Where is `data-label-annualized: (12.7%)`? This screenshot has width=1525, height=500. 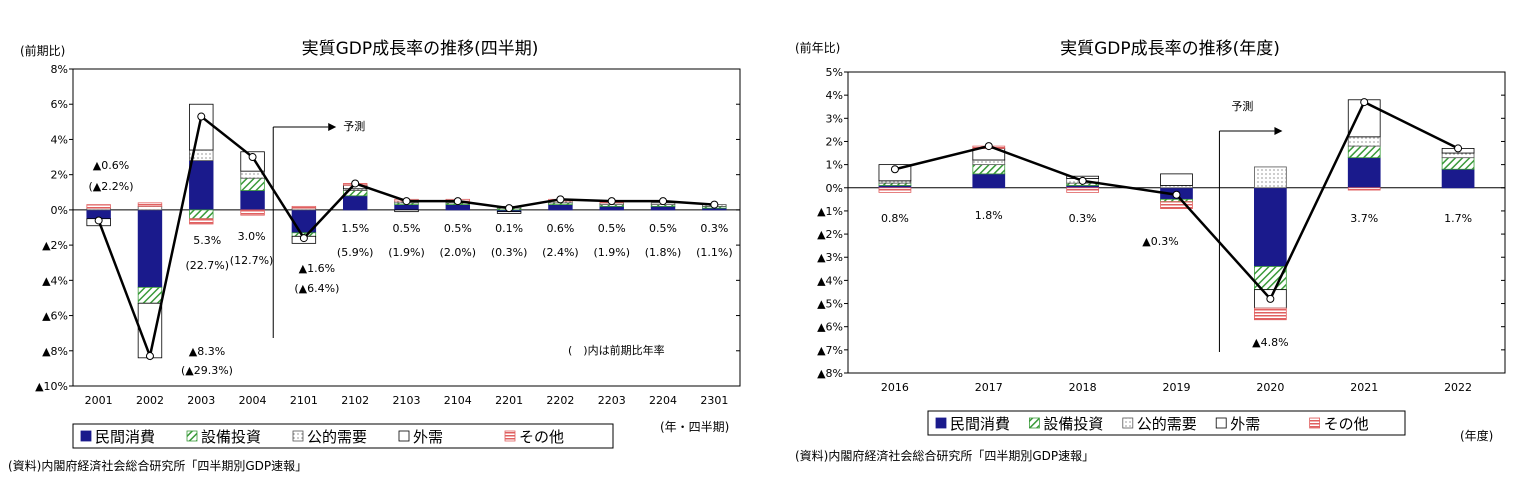 data-label-annualized: (12.7%) is located at coordinates (252, 260).